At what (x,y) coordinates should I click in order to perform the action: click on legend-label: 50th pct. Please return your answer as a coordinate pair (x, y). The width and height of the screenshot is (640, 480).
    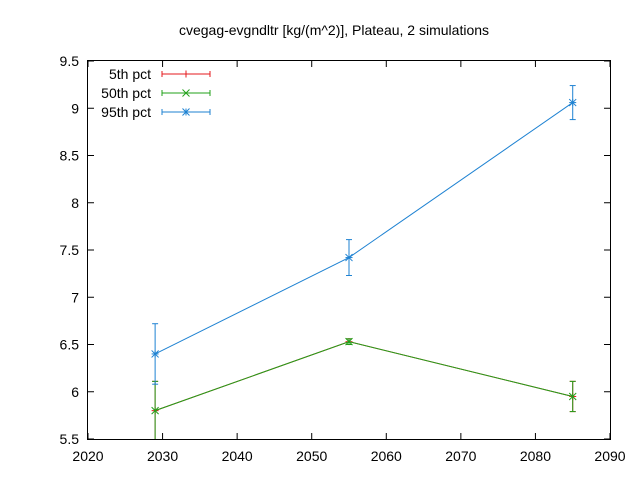
    Looking at the image, I should click on (126, 93).